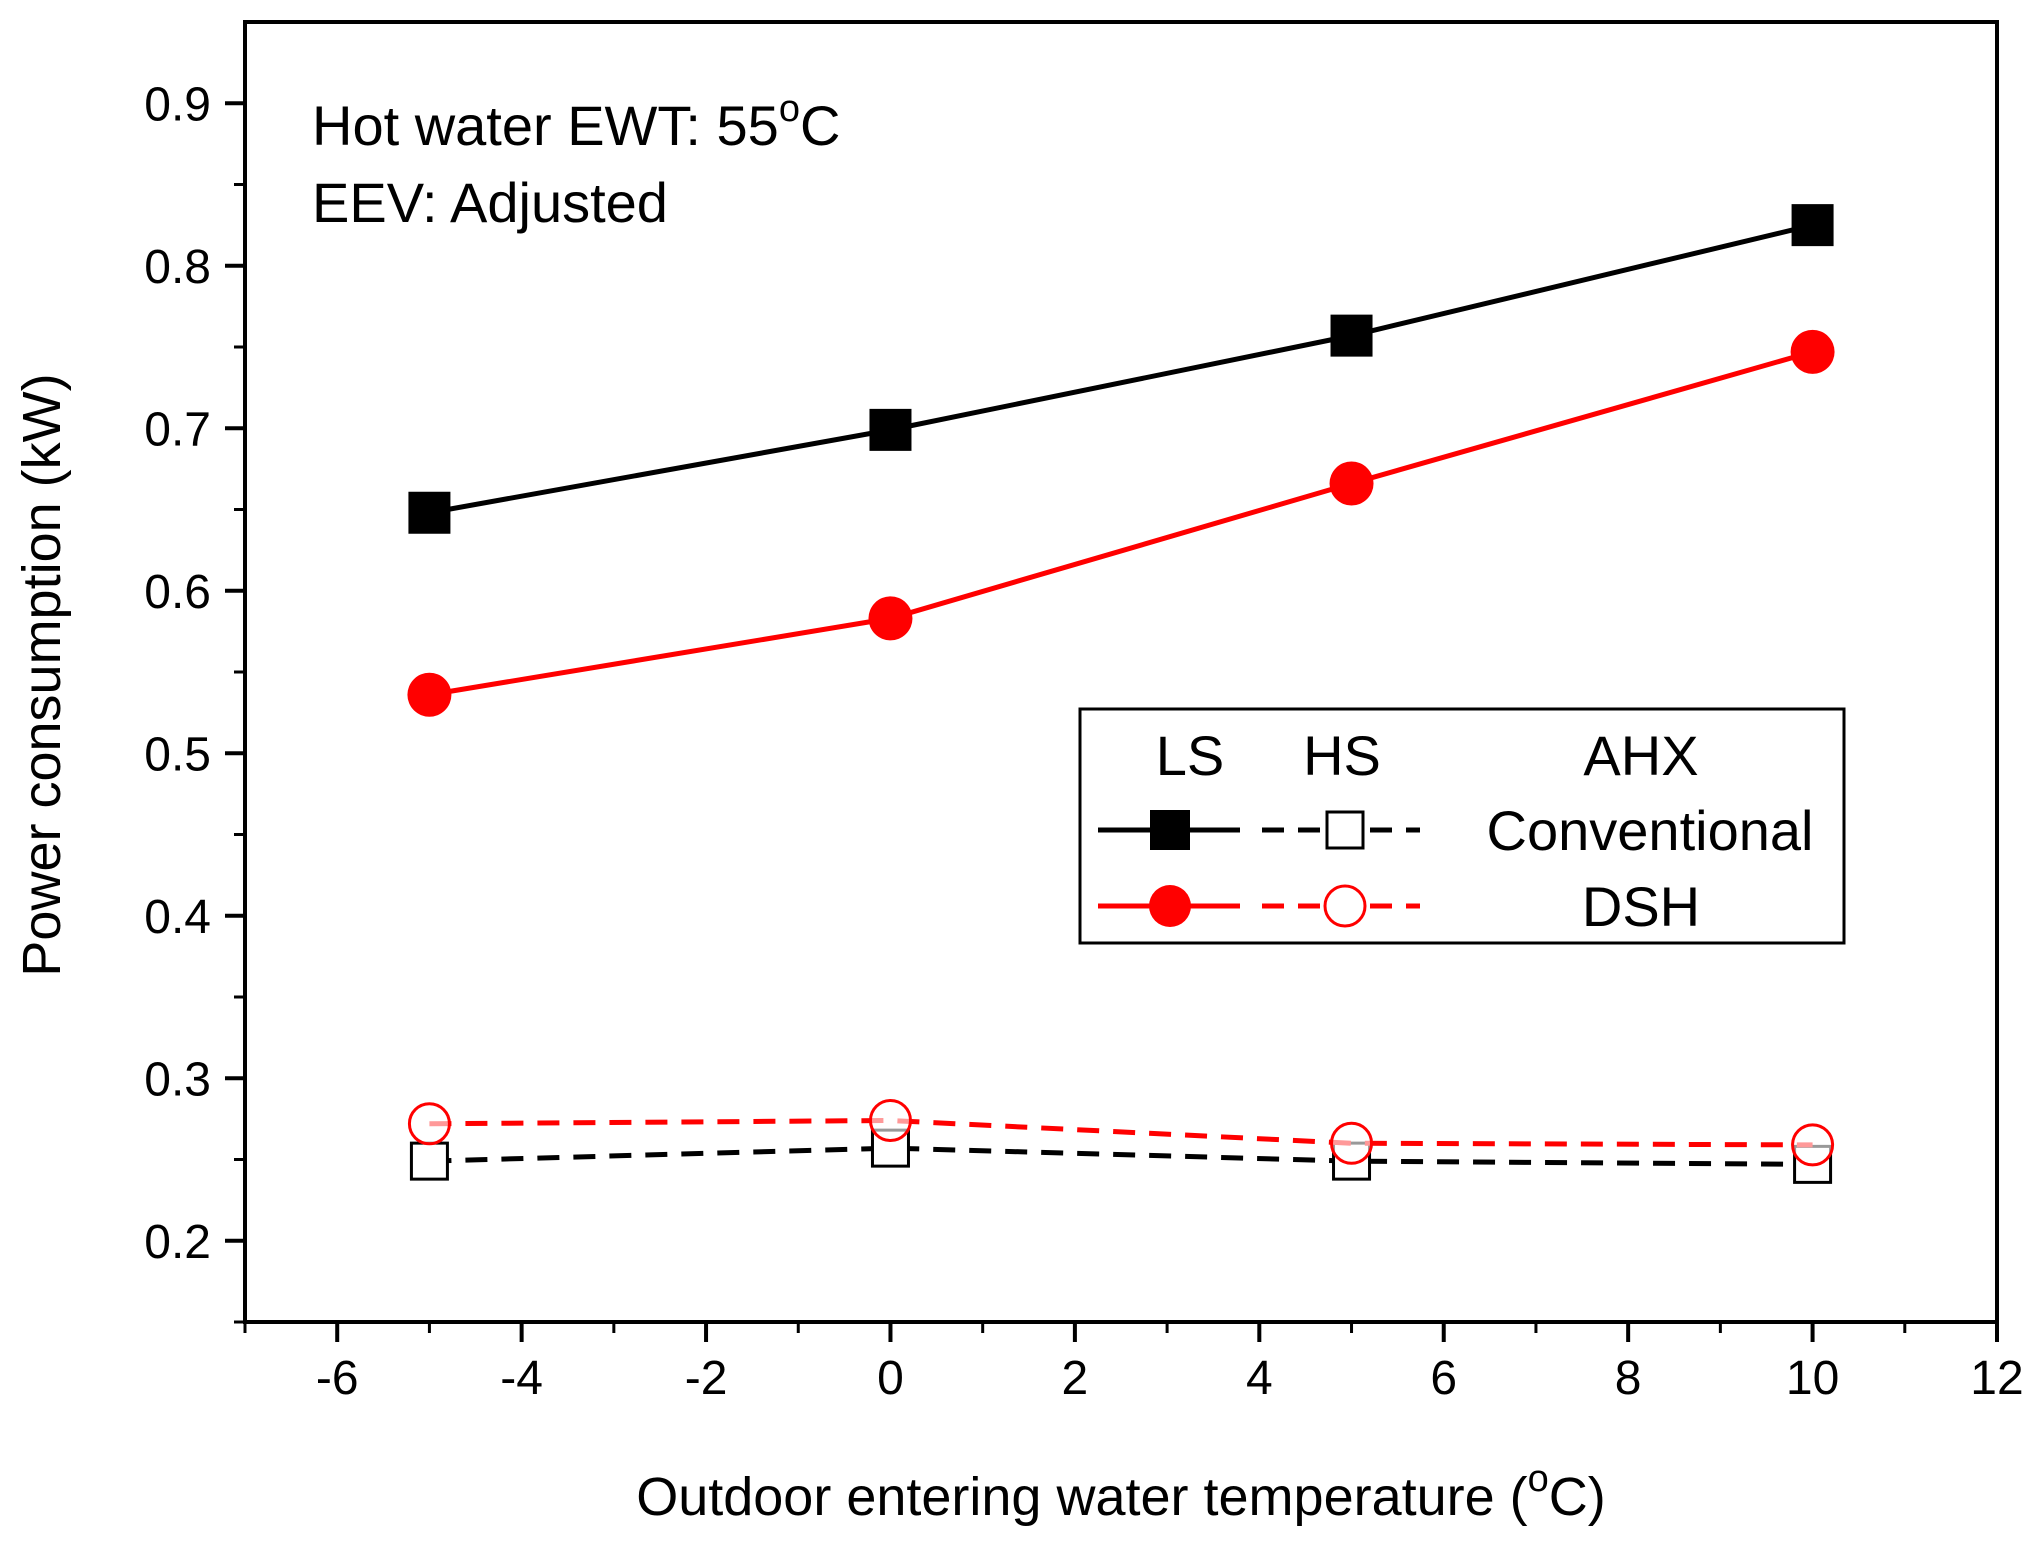  What do you see at coordinates (1170, 830) in the screenshot?
I see `legend-conventional-ls-marker` at bounding box center [1170, 830].